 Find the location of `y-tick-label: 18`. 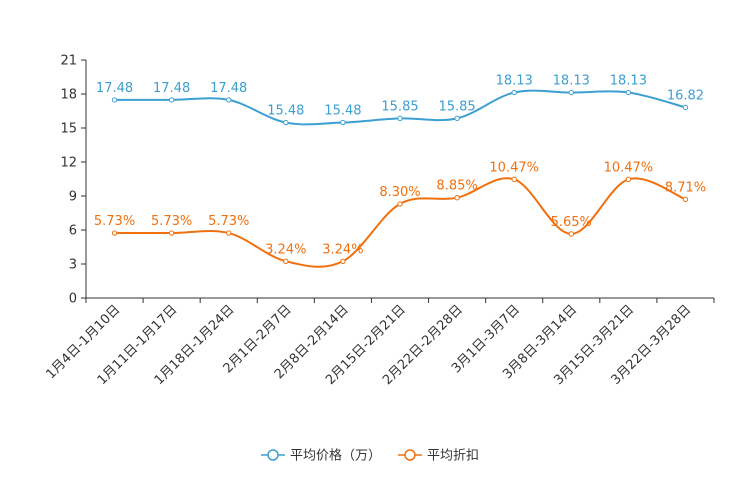

y-tick-label: 18 is located at coordinates (68, 95).